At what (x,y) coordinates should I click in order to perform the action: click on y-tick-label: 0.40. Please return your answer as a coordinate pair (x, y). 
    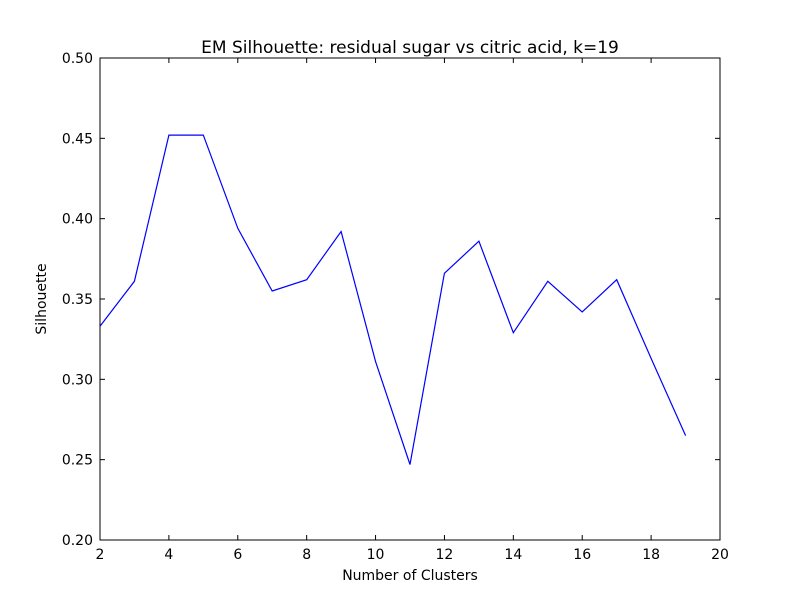
    Looking at the image, I should click on (77, 220).